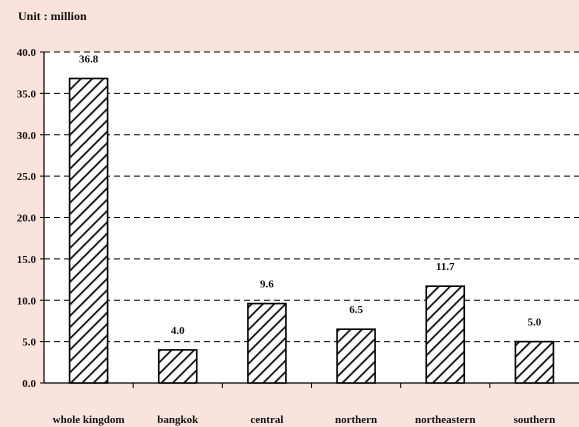 The width and height of the screenshot is (579, 427). What do you see at coordinates (29, 384) in the screenshot?
I see `y-tick-label: 0.0` at bounding box center [29, 384].